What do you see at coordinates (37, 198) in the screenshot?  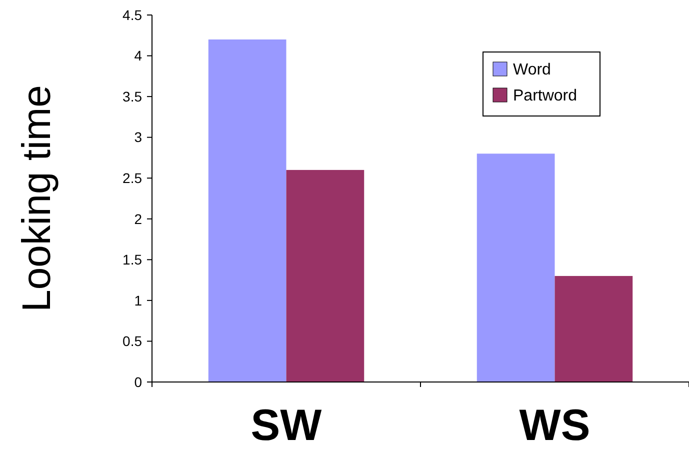 I see `y-axis-title: Looking time` at bounding box center [37, 198].